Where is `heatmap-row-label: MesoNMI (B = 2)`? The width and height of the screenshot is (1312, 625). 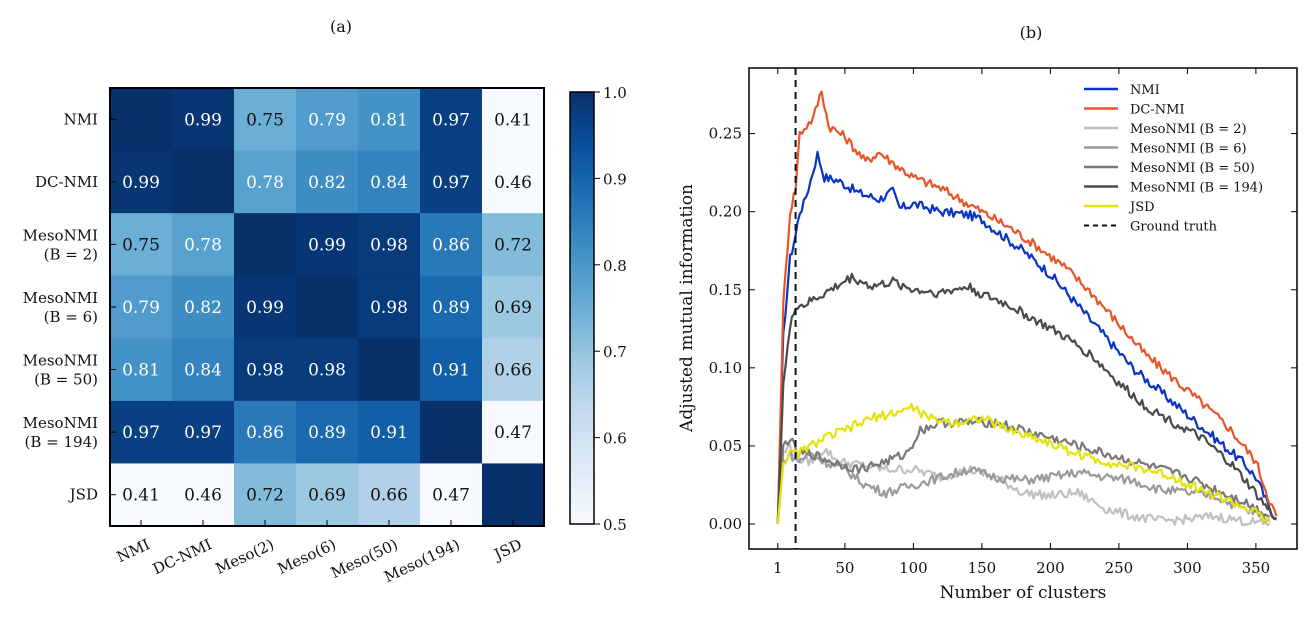 heatmap-row-label: MesoNMI (B = 2) is located at coordinates (60, 244).